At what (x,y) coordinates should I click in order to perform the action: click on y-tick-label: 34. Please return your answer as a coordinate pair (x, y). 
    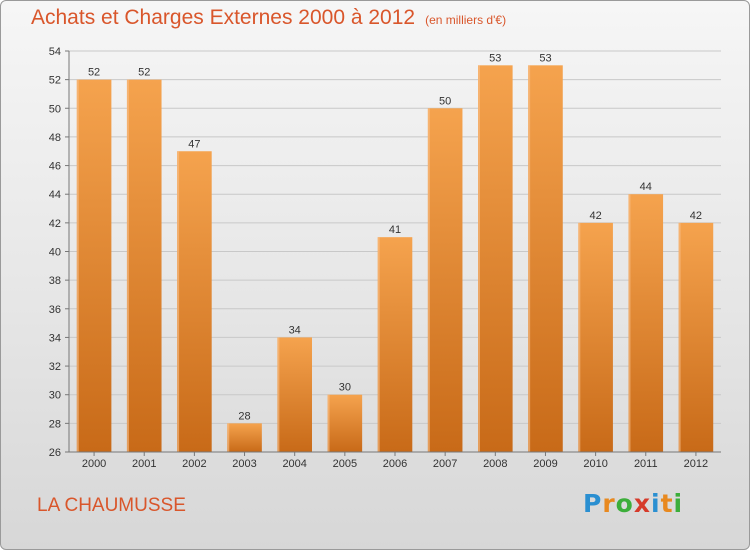
    Looking at the image, I should click on (55, 338).